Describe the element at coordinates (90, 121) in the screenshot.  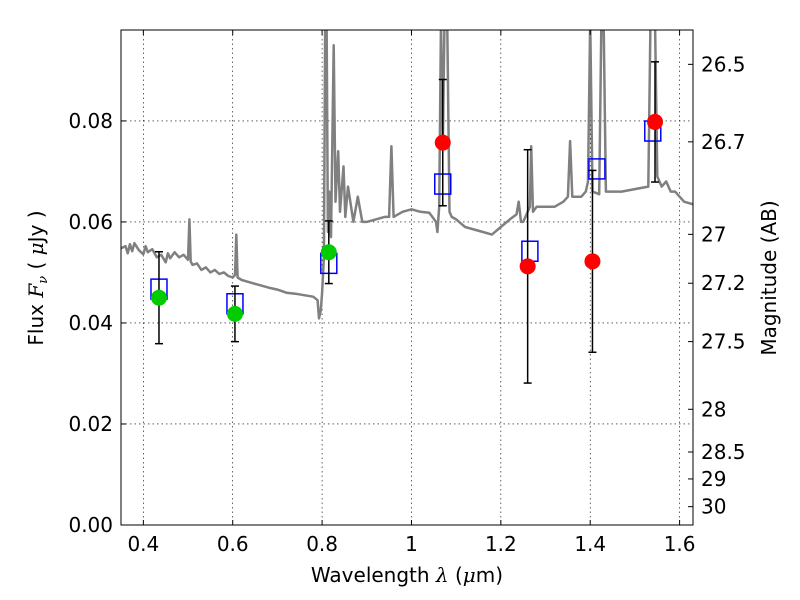
I see `y-tick-label: 0.08` at that location.